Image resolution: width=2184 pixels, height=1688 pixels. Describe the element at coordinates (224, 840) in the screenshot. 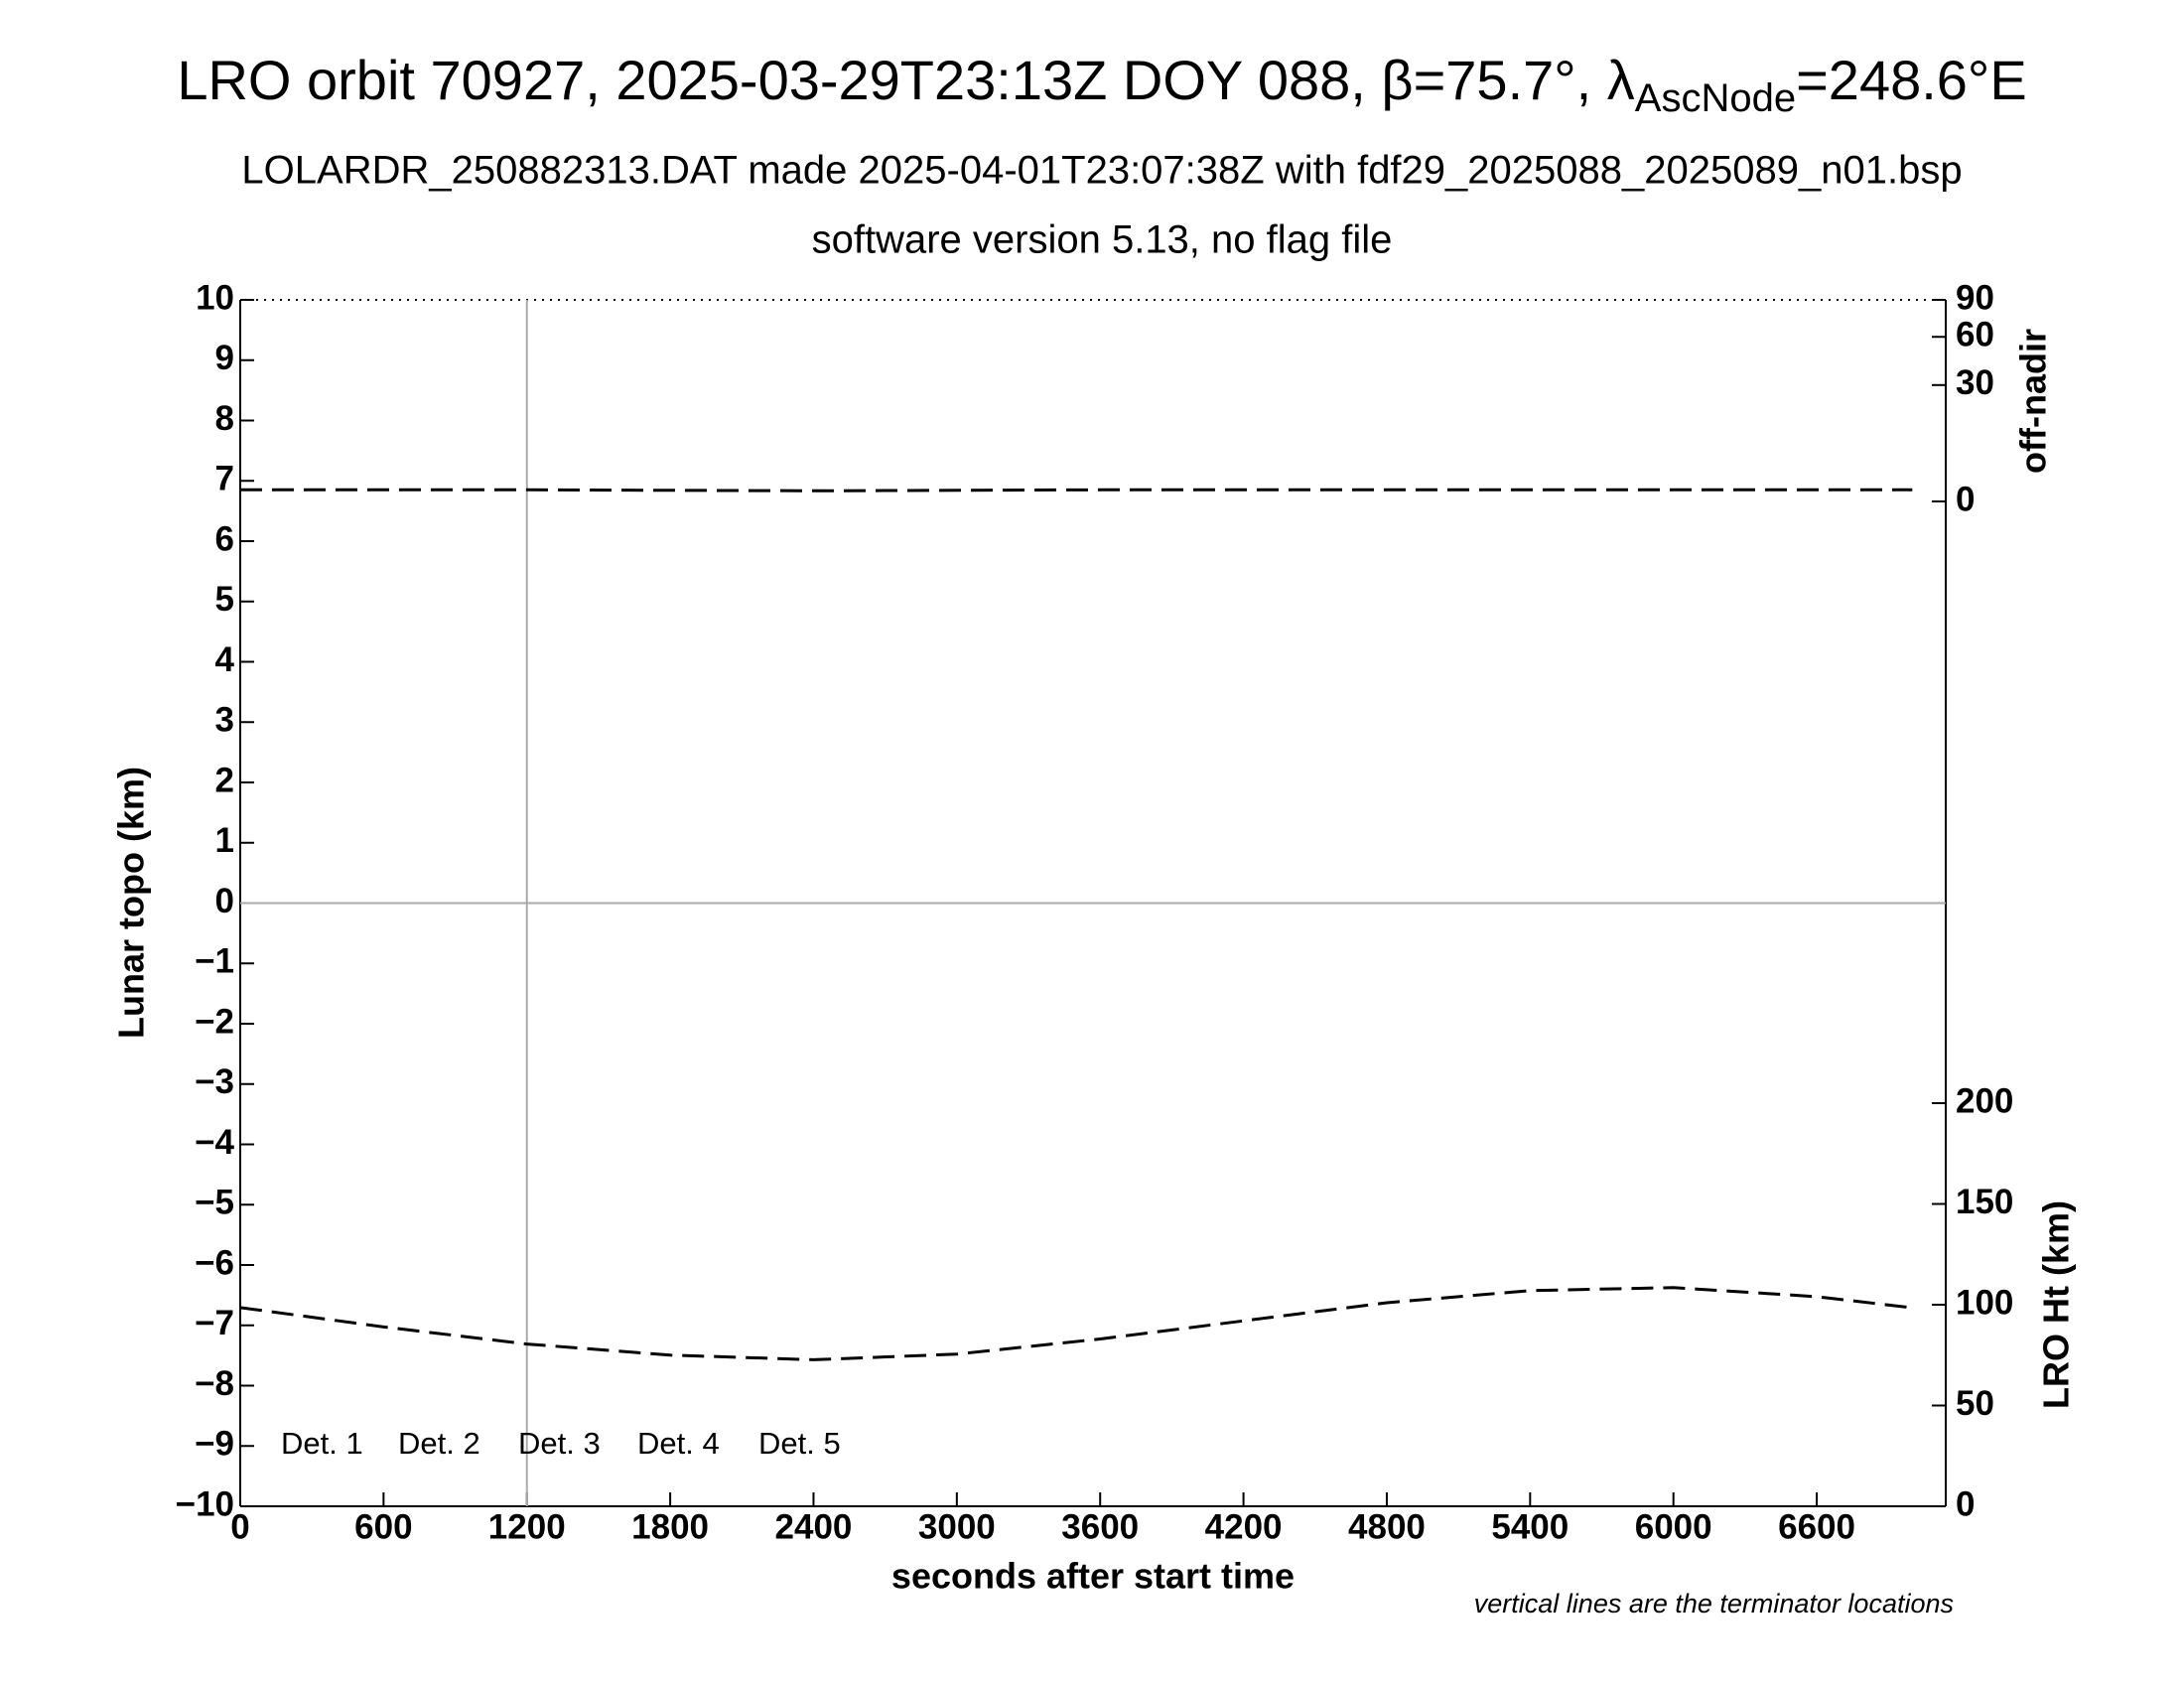

I see `y-tick-label: 1` at that location.